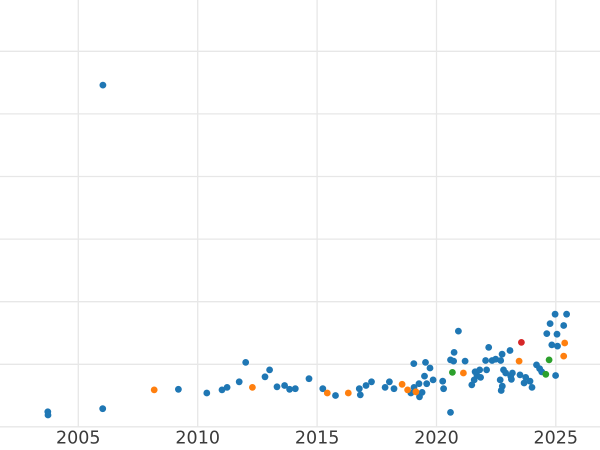 This screenshot has height=450, width=600. I want to click on x-tick-label: 2020, so click(436, 438).